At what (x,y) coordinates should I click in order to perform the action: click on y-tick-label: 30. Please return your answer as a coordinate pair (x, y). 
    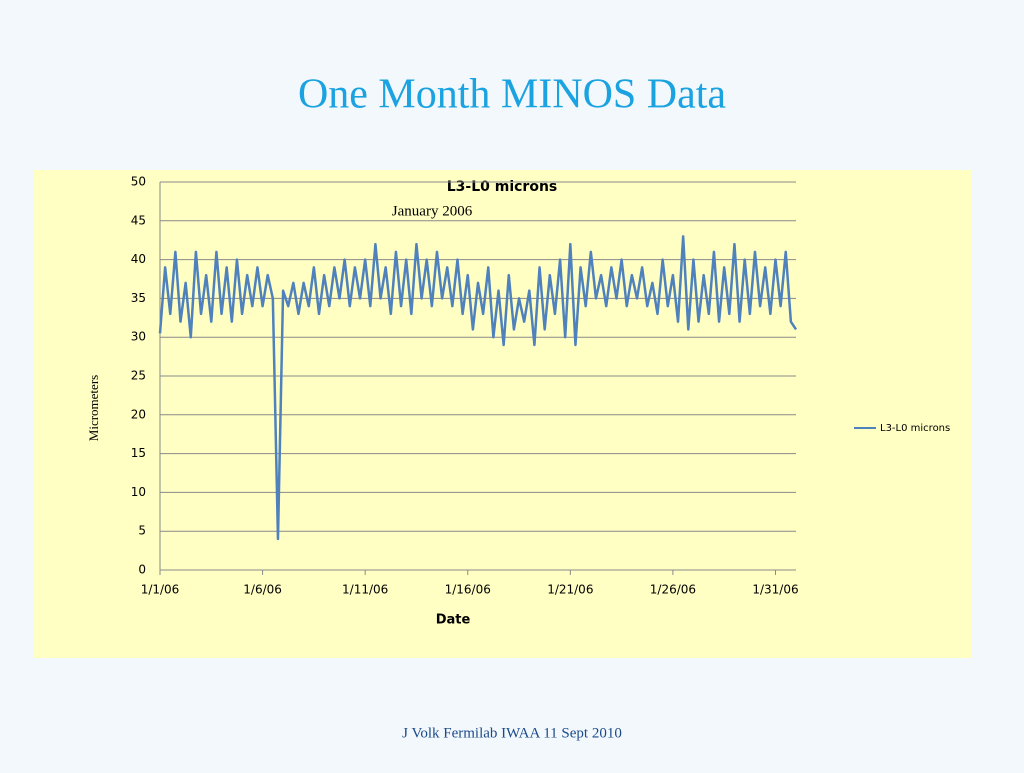
    Looking at the image, I should click on (138, 337).